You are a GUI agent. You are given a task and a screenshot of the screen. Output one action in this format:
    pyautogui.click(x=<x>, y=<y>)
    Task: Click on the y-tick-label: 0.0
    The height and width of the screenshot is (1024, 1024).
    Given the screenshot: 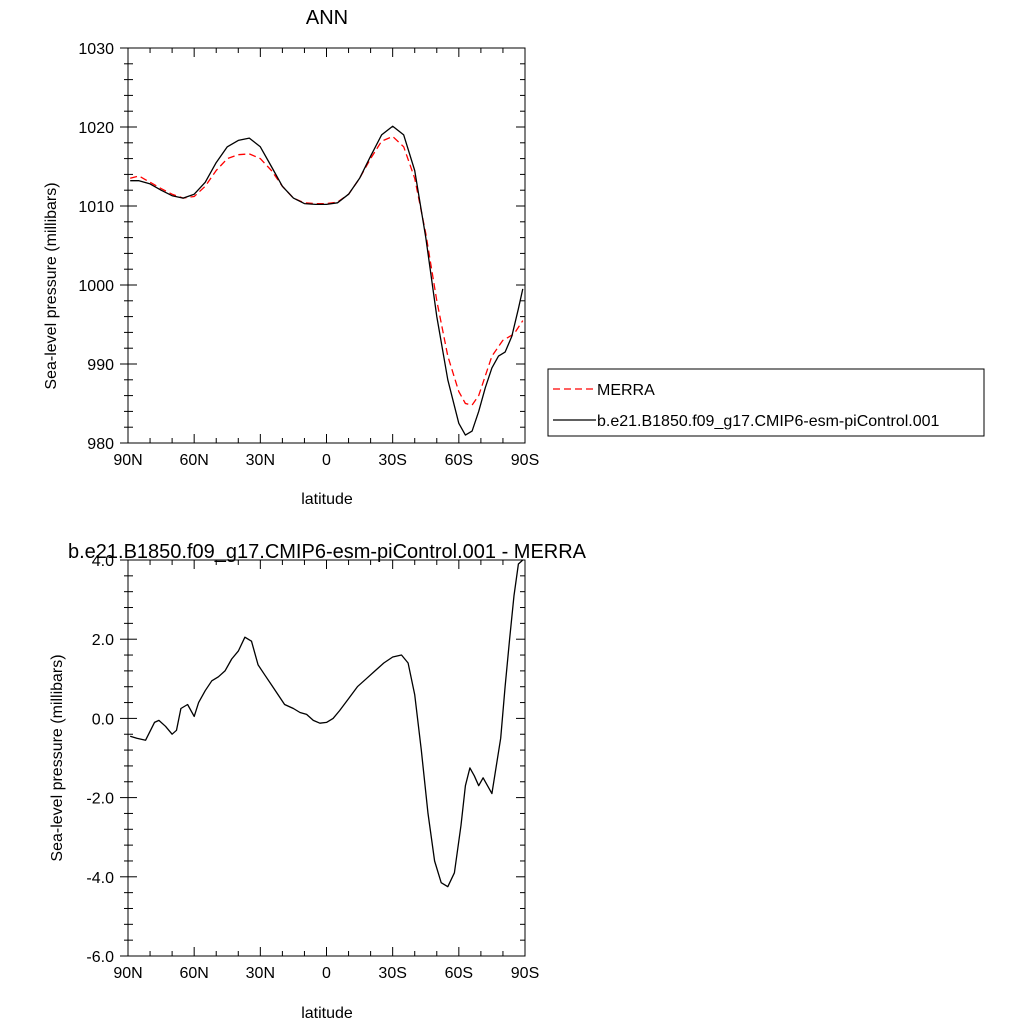 What is the action you would take?
    pyautogui.click(x=103, y=719)
    